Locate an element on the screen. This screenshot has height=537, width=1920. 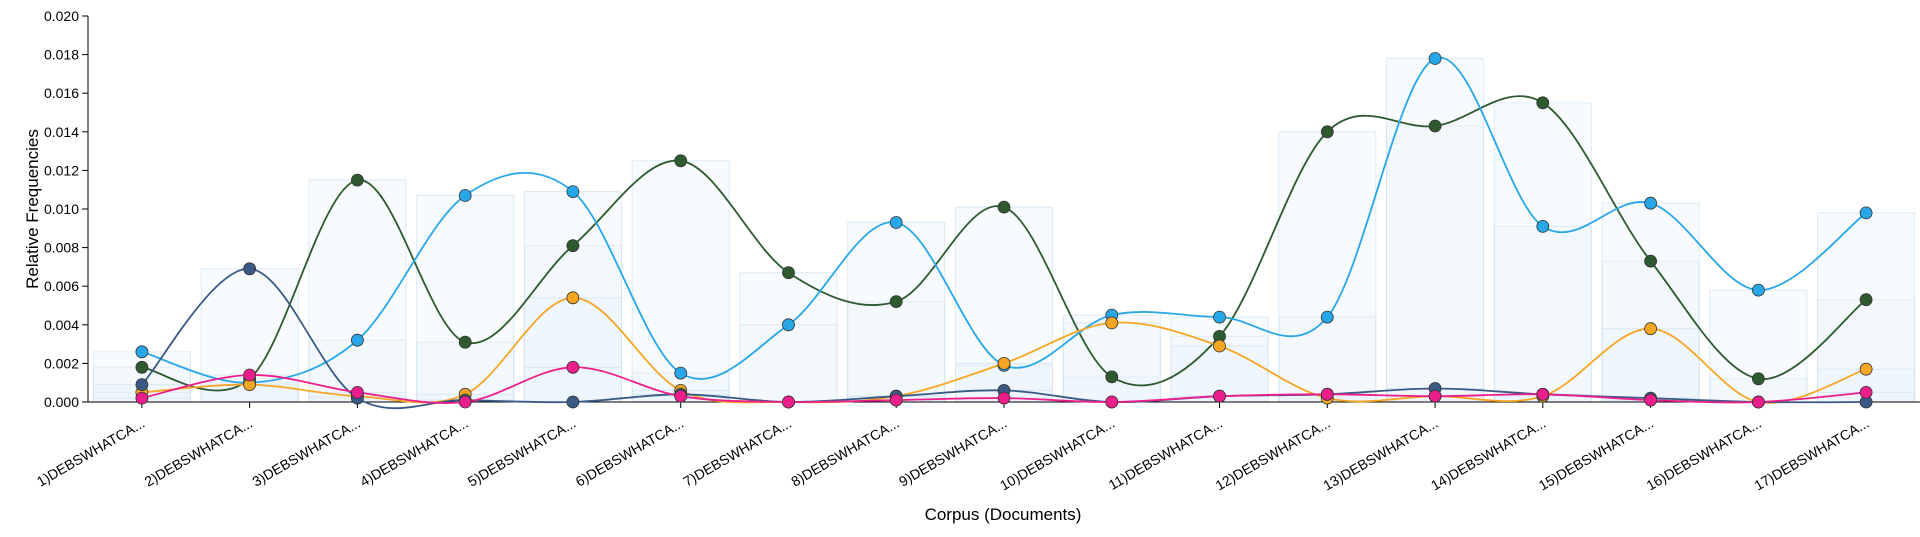
point-series5-cat4 is located at coordinates (465, 402).